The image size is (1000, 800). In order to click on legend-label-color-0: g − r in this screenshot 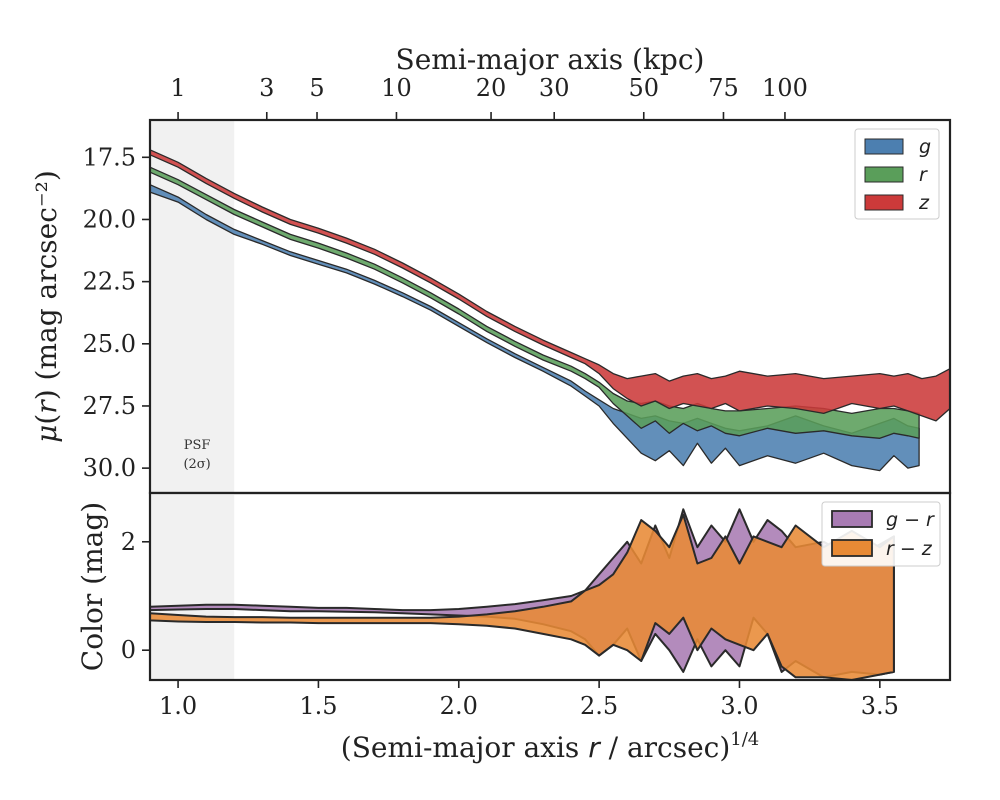, I will do `click(910, 520)`.